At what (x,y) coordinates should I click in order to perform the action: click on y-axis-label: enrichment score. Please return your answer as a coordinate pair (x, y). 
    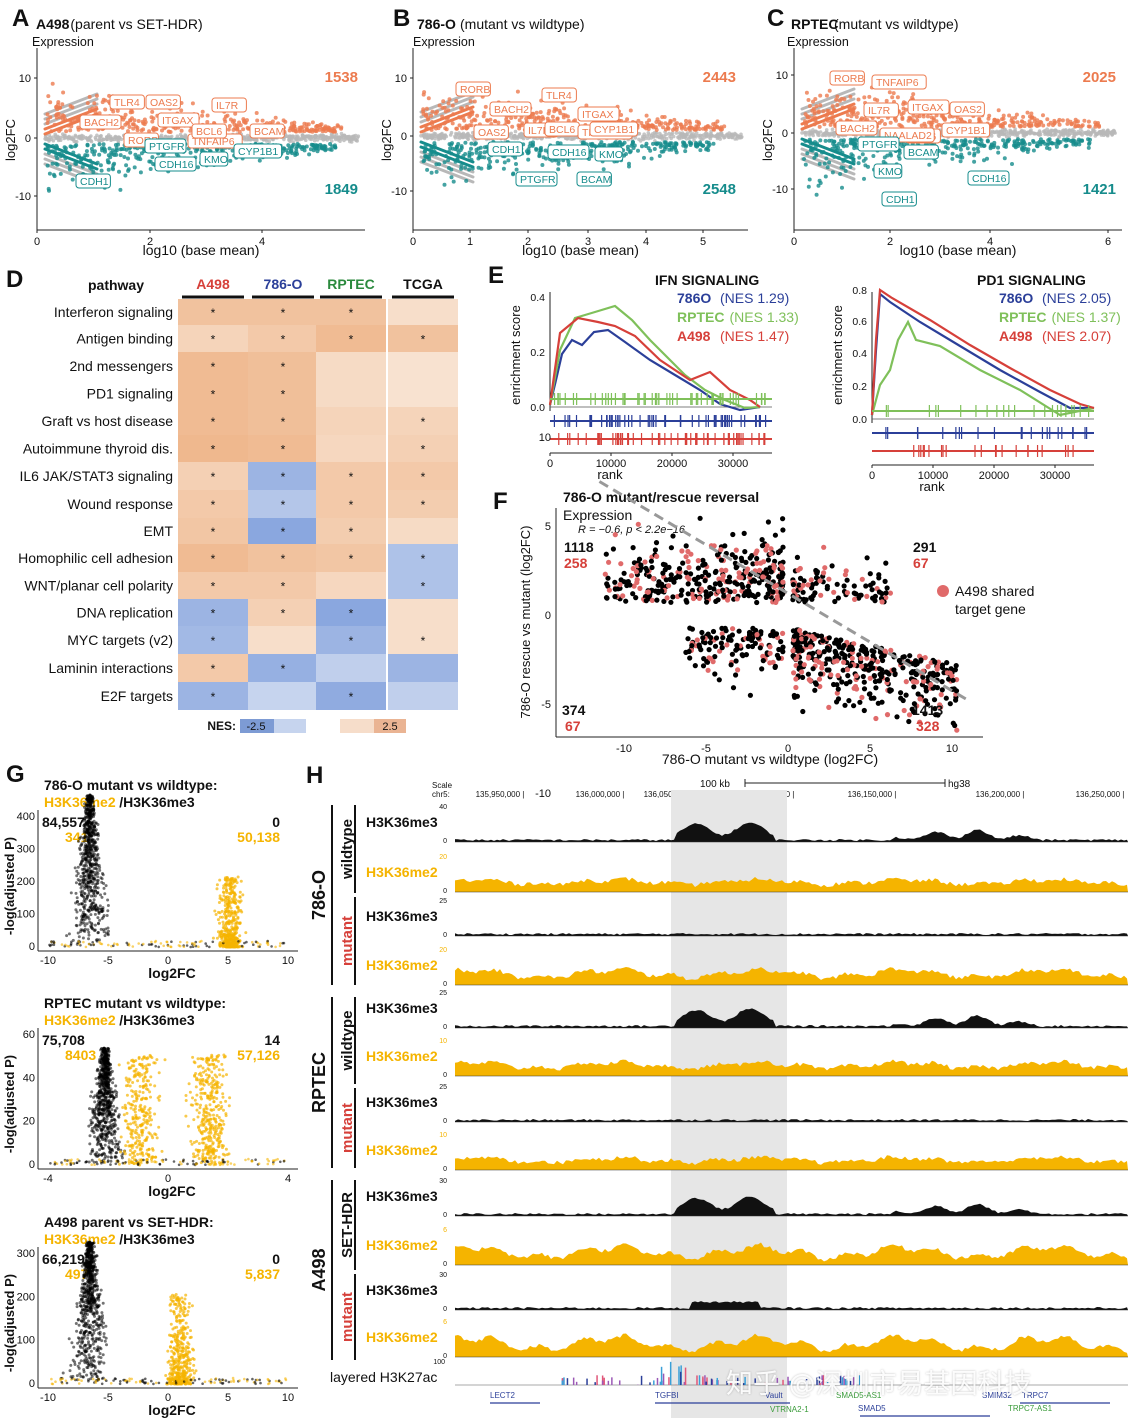
    Looking at the image, I should click on (837, 355).